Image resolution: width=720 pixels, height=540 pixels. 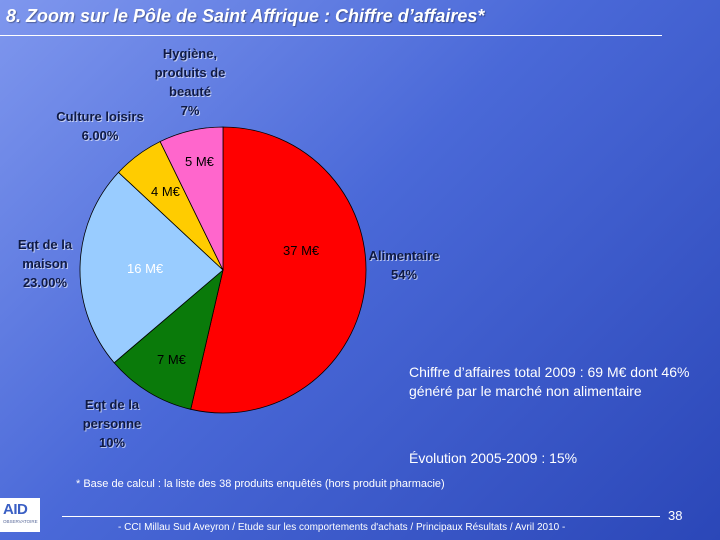 What do you see at coordinates (112, 442) in the screenshot?
I see `label-personne-percent: 10%` at bounding box center [112, 442].